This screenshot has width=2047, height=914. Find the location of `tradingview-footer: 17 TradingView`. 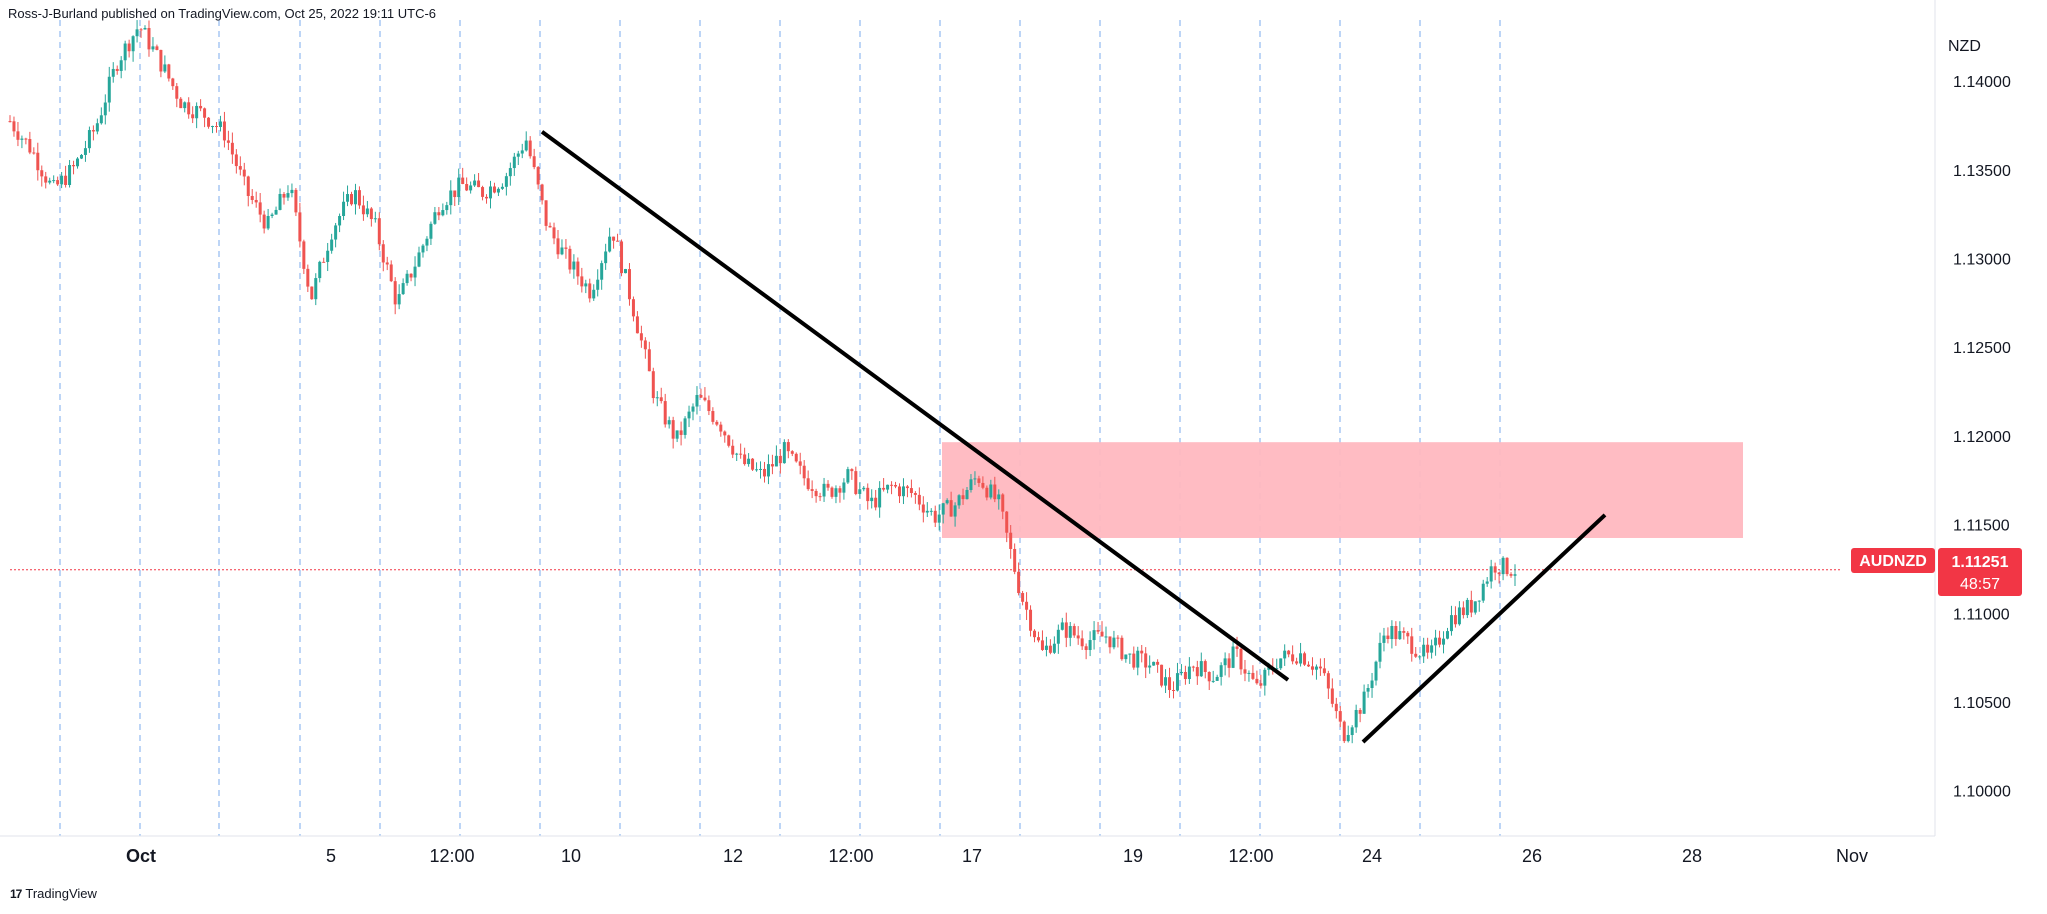

tradingview-footer: 17 TradingView is located at coordinates (53, 893).